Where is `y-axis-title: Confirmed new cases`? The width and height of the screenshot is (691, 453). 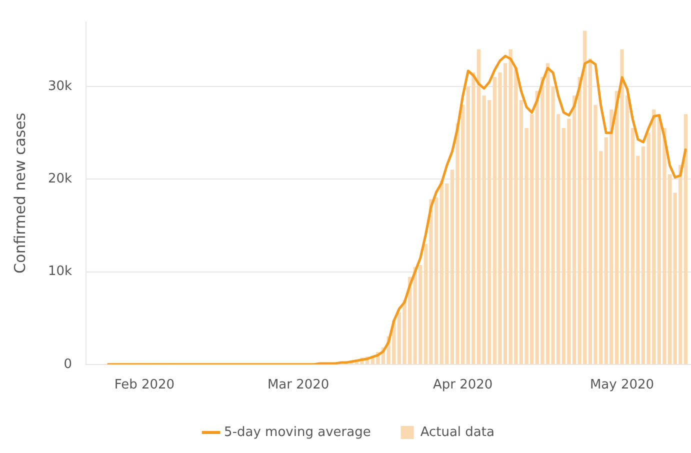 y-axis-title: Confirmed new cases is located at coordinates (19, 193).